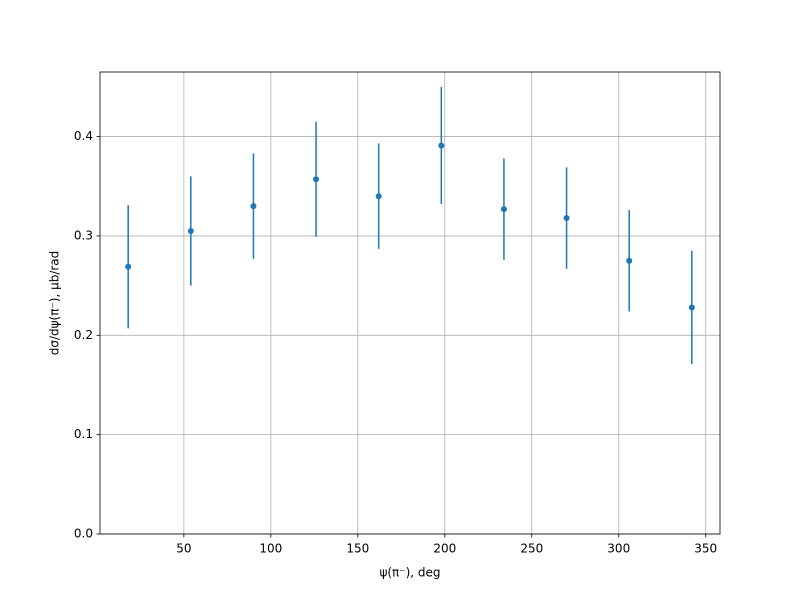 This screenshot has width=800, height=600. I want to click on x-tick-label: 150, so click(357, 549).